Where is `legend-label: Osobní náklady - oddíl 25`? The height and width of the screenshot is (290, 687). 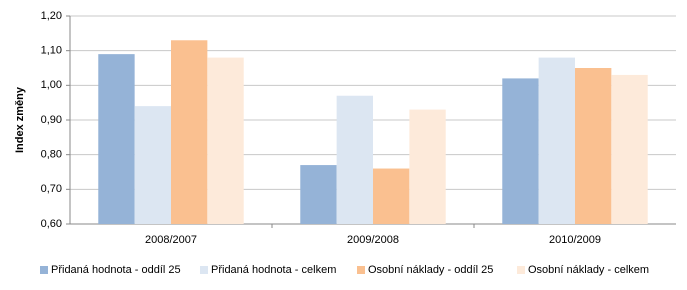 legend-label: Osobní náklady - oddíl 25 is located at coordinates (430, 270).